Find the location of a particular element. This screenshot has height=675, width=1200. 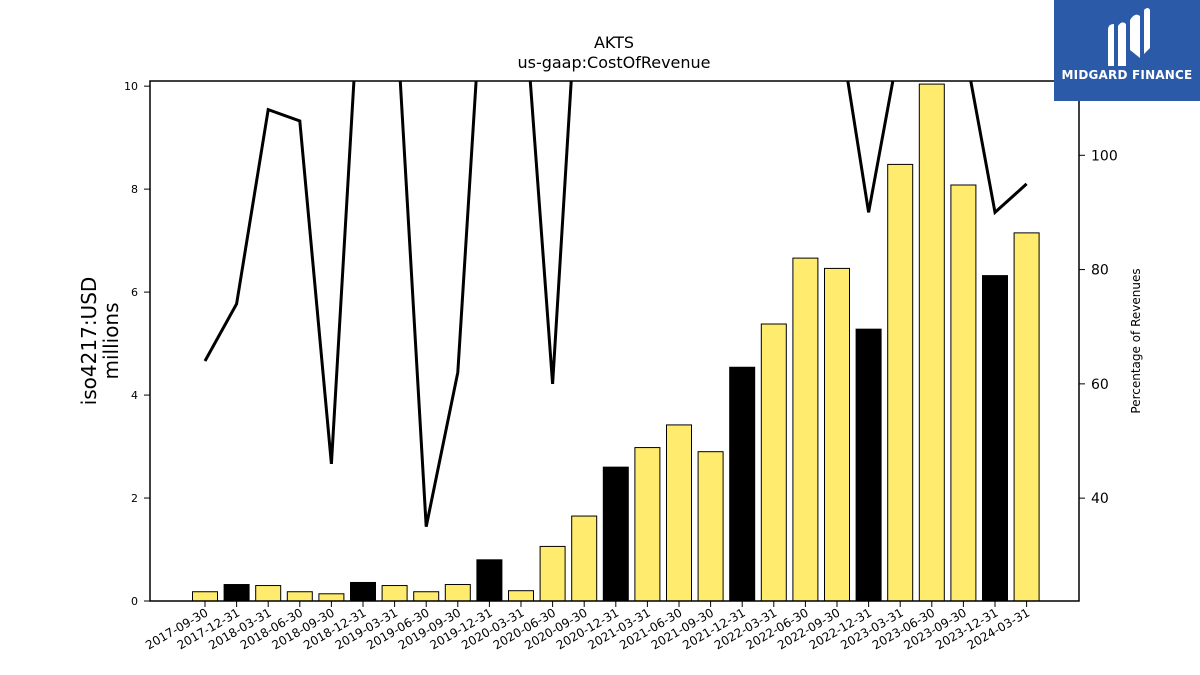

midgard-logo-mark-icon is located at coordinates (1129, 37).